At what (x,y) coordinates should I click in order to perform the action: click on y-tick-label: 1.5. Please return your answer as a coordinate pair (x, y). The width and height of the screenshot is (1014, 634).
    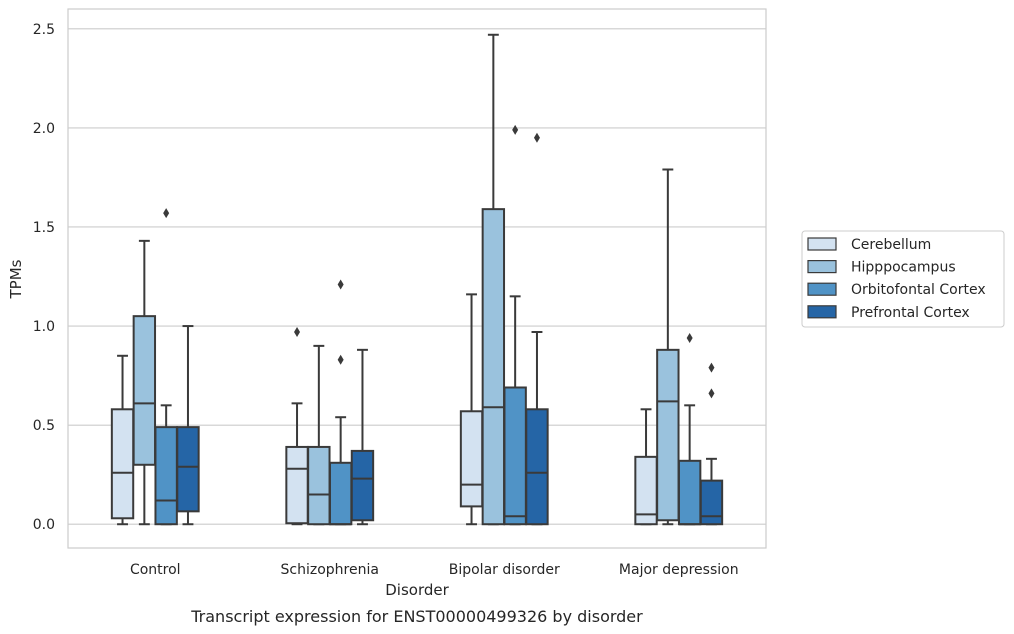
    Looking at the image, I should click on (44, 228).